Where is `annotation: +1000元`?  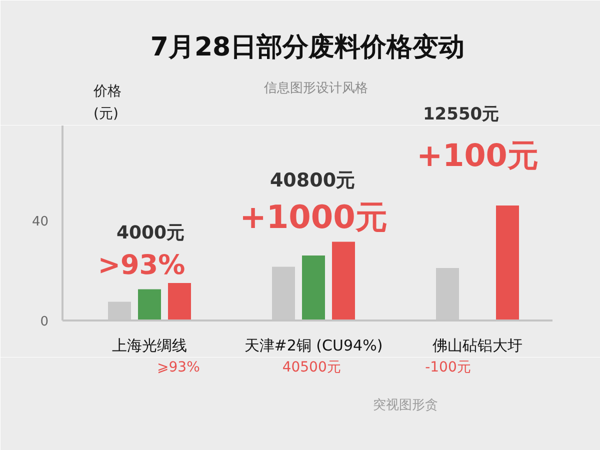
annotation: +1000元 is located at coordinates (314, 217).